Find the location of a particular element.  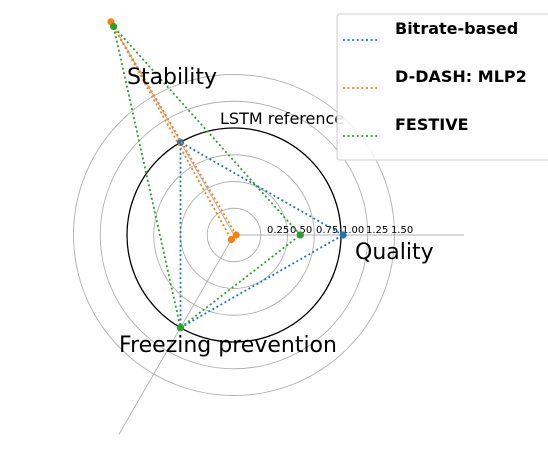

legend-label: Bitrate-based is located at coordinates (456, 28).